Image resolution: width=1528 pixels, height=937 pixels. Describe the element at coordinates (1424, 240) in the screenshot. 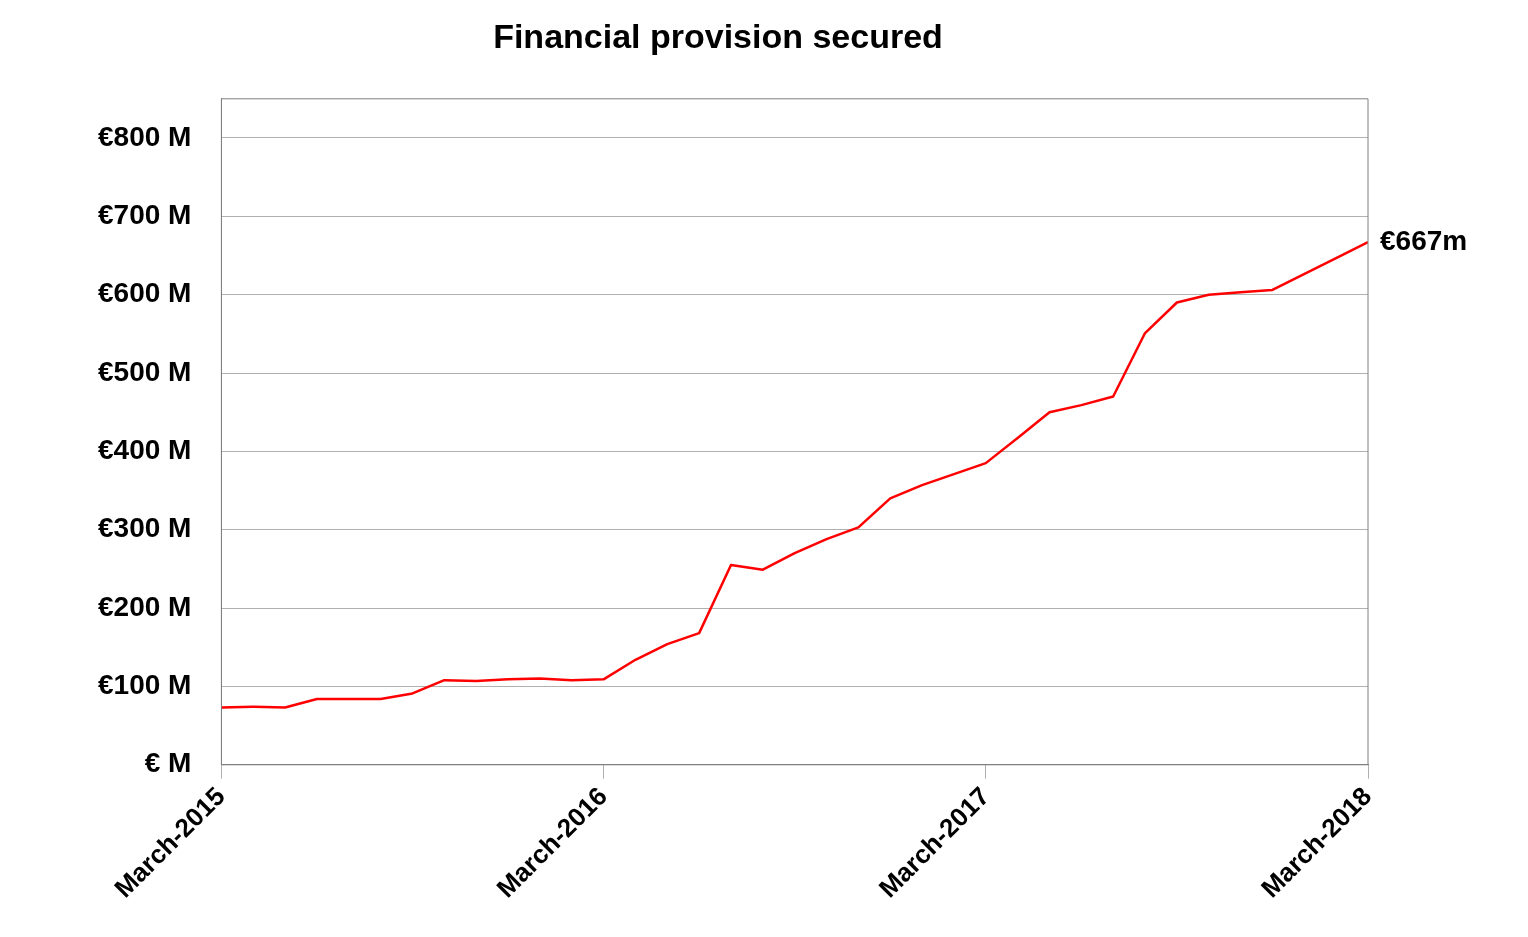

I see `annotation: €667m` at that location.